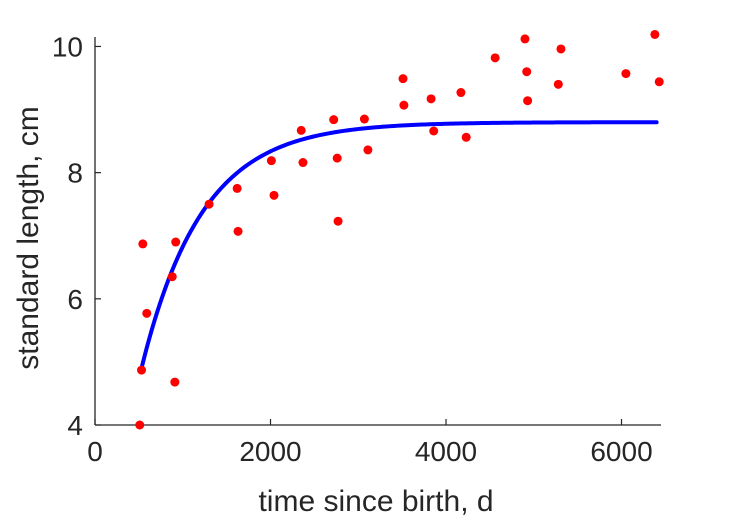 Image resolution: width=729 pixels, height=521 pixels. Describe the element at coordinates (75, 299) in the screenshot. I see `y-tick-label: 6` at that location.